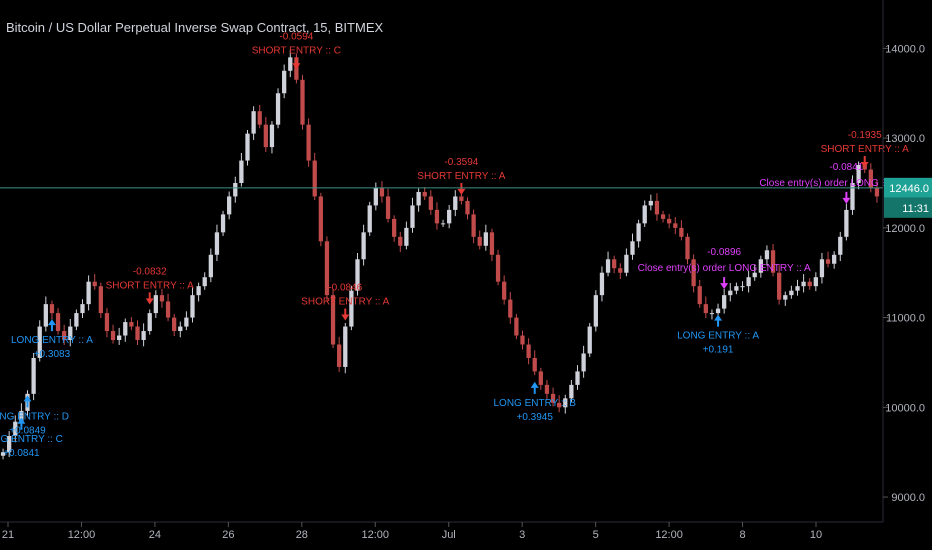 The width and height of the screenshot is (932, 550). Describe the element at coordinates (412, 531) in the screenshot. I see `time-axis: 21 12:00 24 26 28 12:00 Jul 3 5 12:00 8 10` at that location.